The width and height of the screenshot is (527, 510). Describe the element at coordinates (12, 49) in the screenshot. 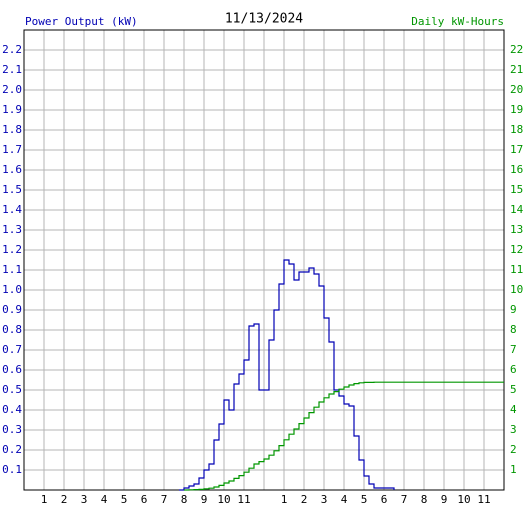

I see `y-tick-label: 2.2` at that location.